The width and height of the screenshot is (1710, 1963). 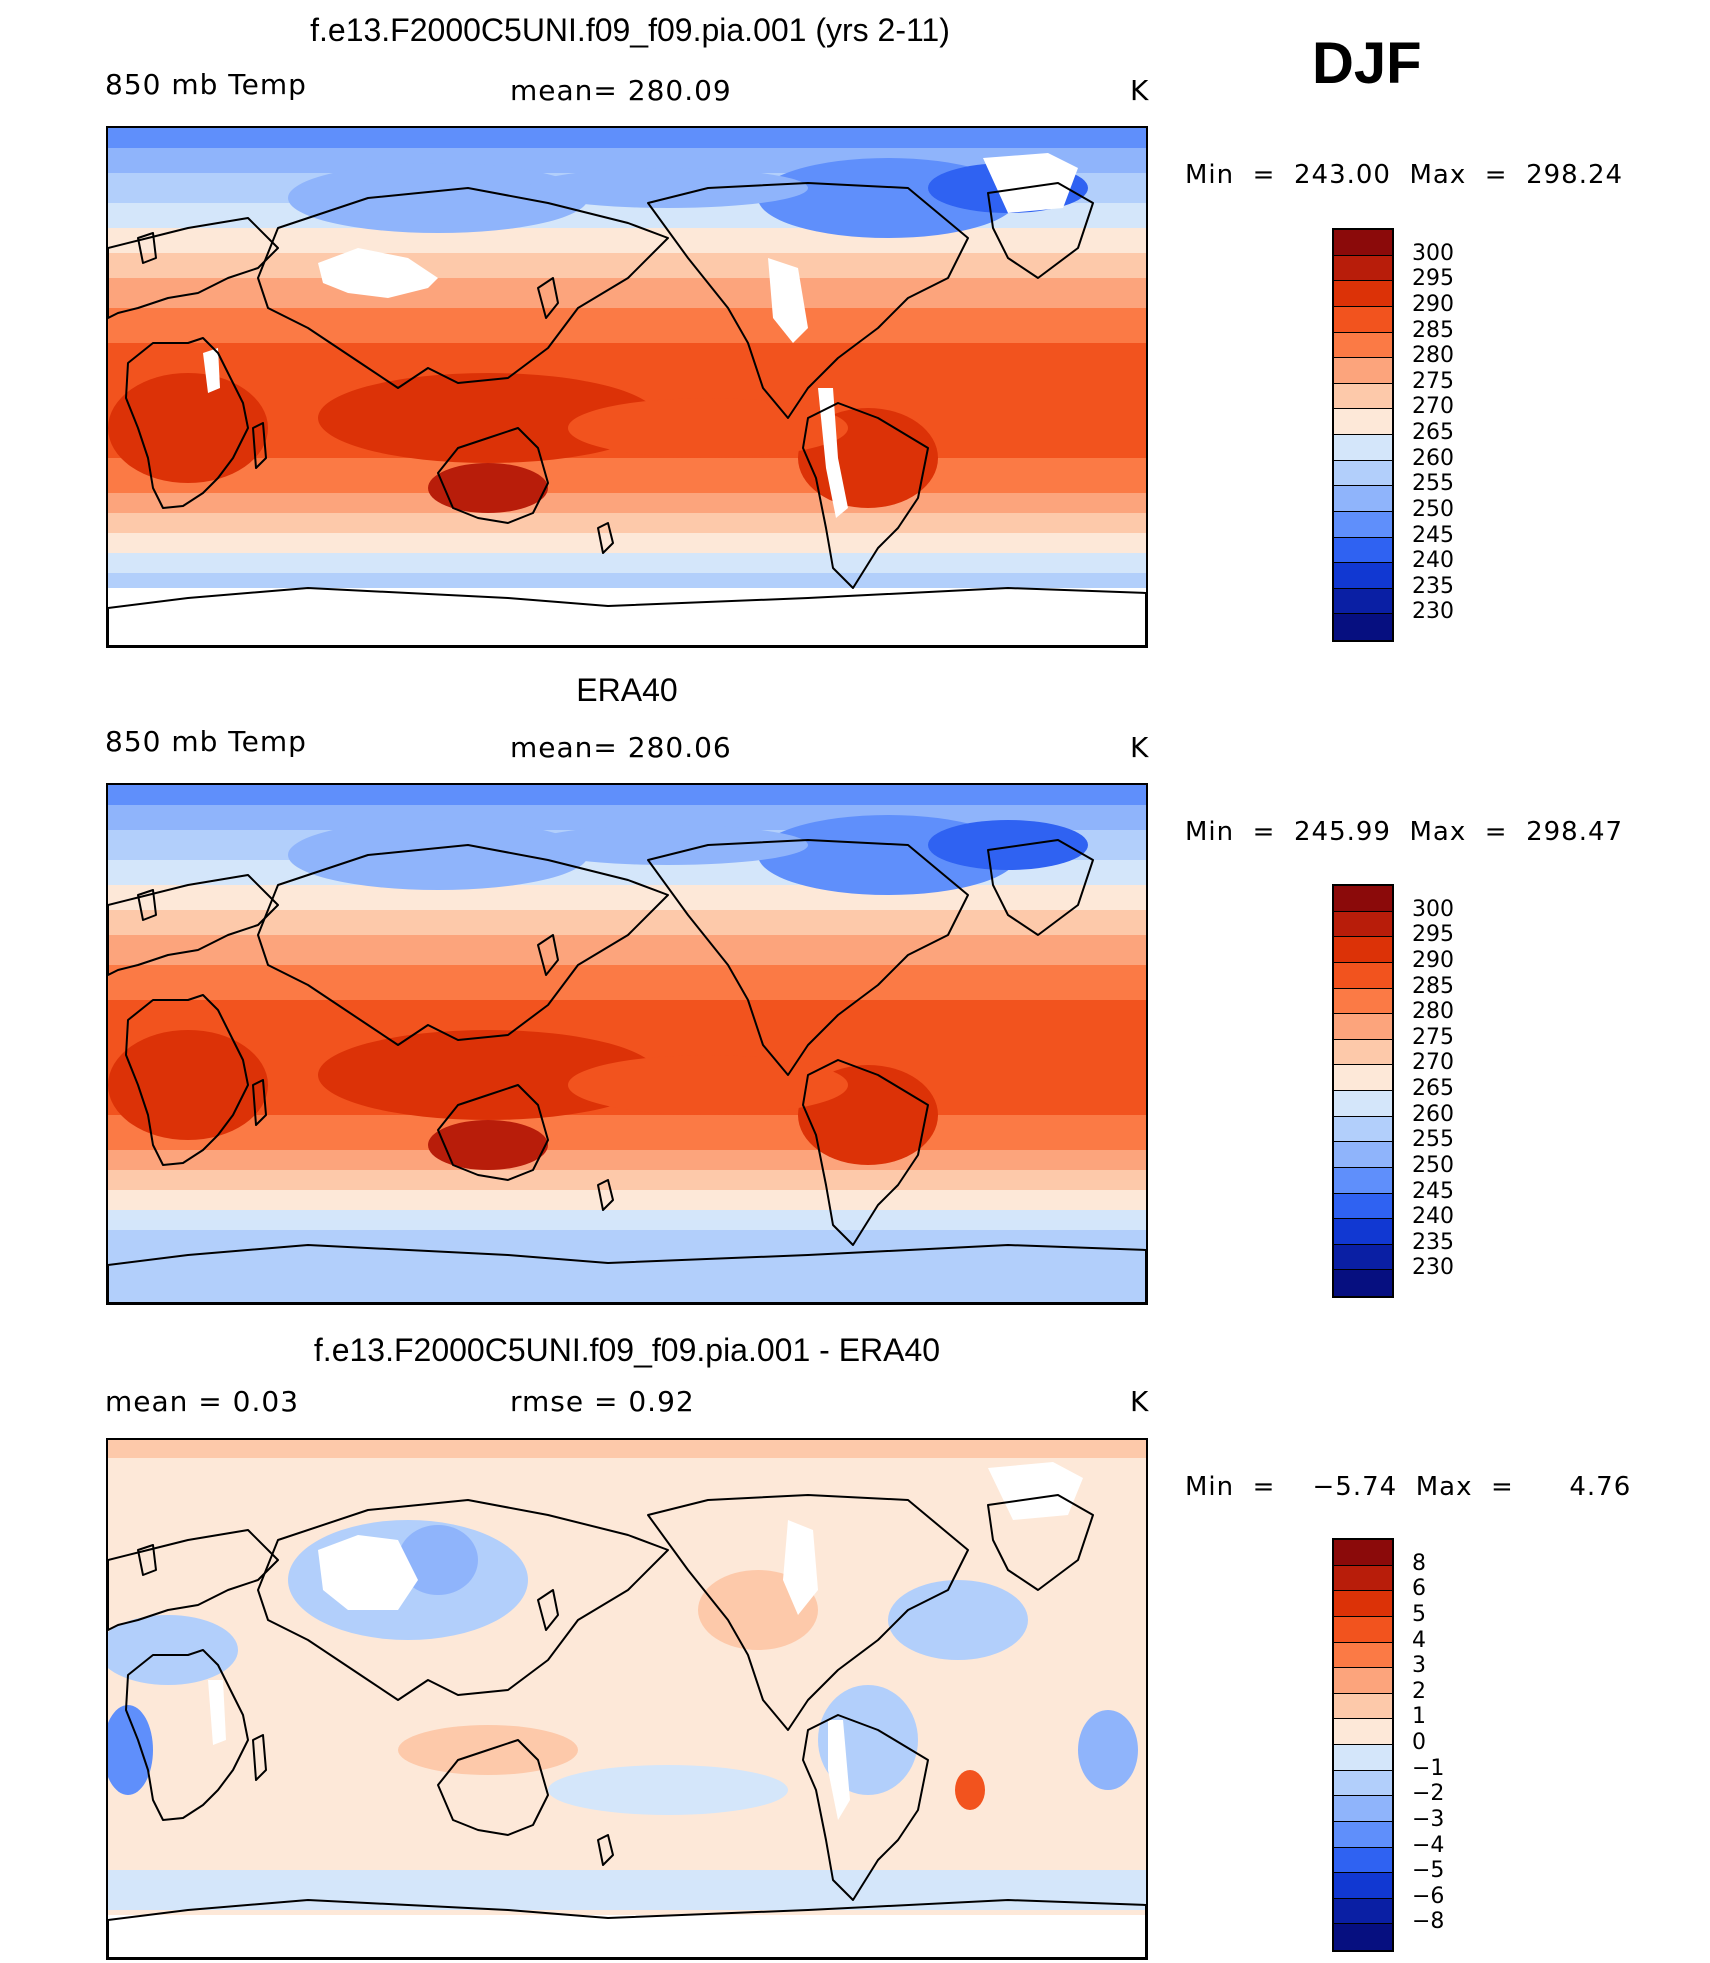 What do you see at coordinates (1428, 1871) in the screenshot?
I see `colorbar-tick-label: −5` at bounding box center [1428, 1871].